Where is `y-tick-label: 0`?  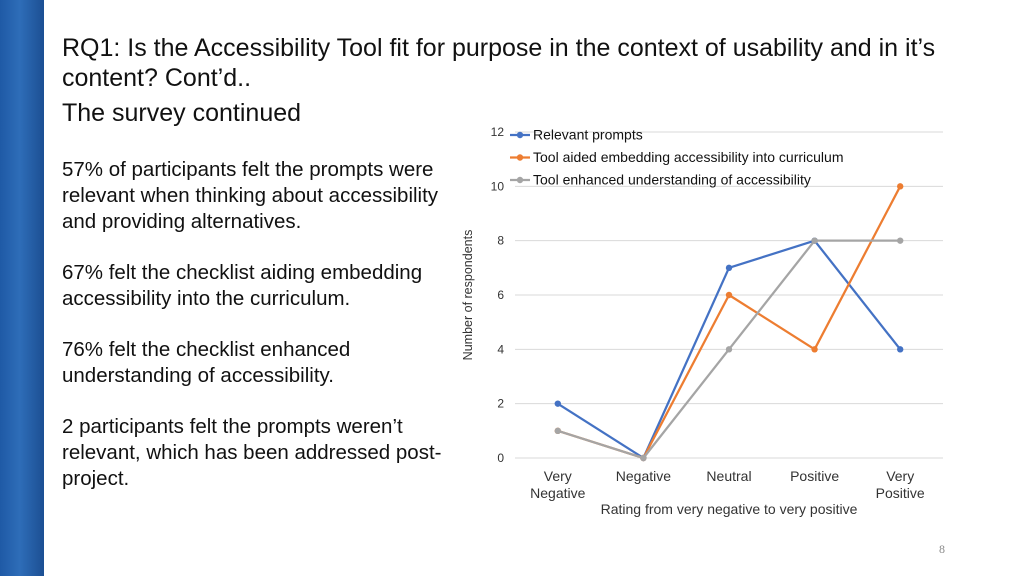
y-tick-label: 0 is located at coordinates (500, 458).